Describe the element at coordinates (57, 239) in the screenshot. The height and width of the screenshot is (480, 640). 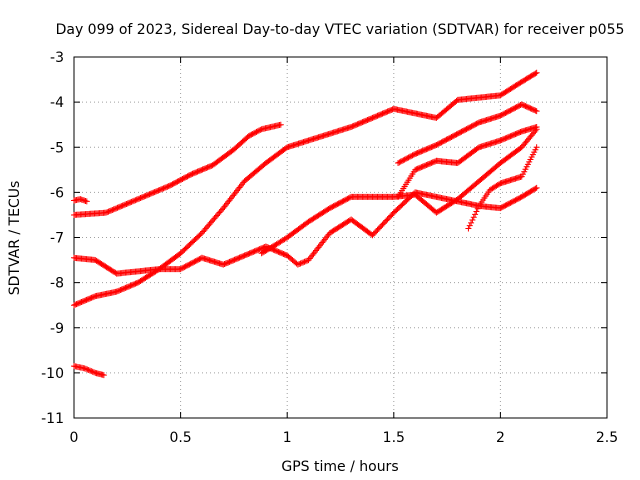
I see `y-tick-label: -7` at that location.